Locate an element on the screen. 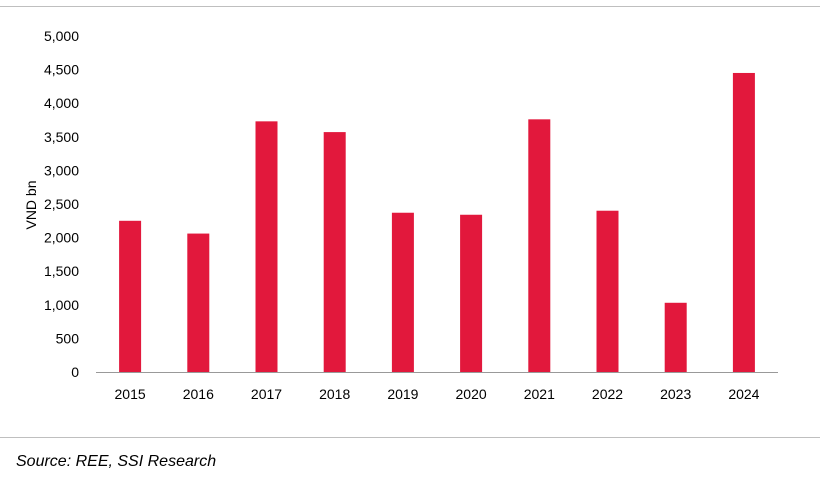 The width and height of the screenshot is (820, 481). bar-2018 is located at coordinates (334, 252).